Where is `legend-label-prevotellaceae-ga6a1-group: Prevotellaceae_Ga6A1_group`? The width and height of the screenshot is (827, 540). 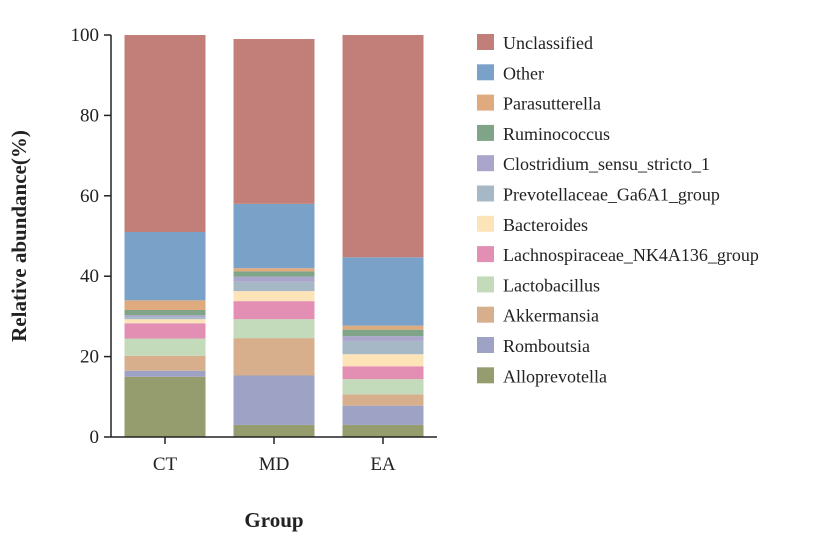 legend-label-prevotellaceae-ga6a1-group: Prevotellaceae_Ga6A1_group is located at coordinates (611, 195).